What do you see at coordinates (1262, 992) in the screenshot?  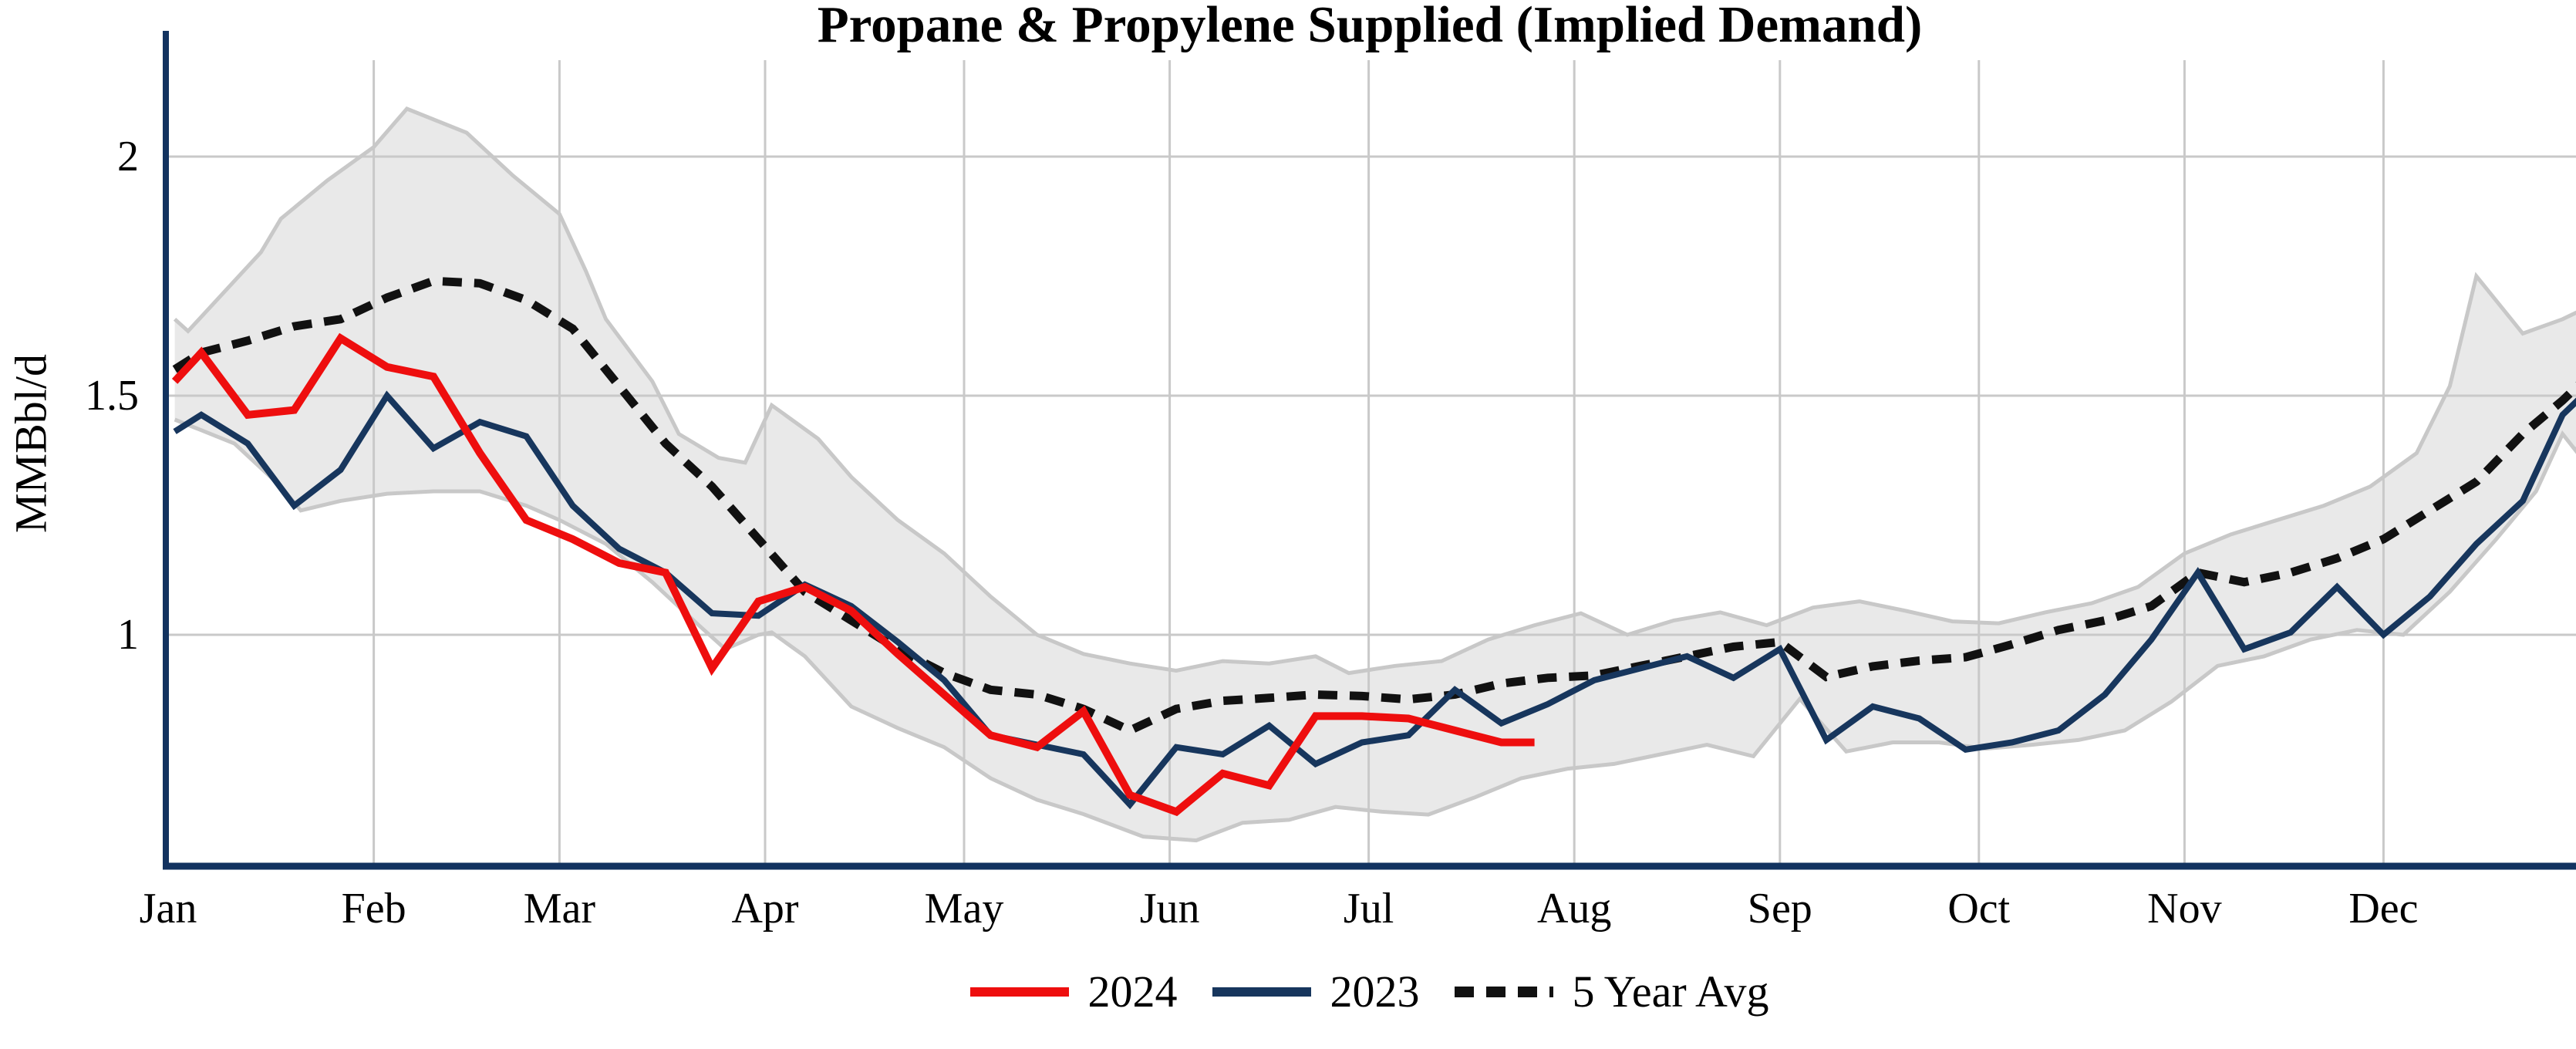 I see `legend-swatch-navy` at bounding box center [1262, 992].